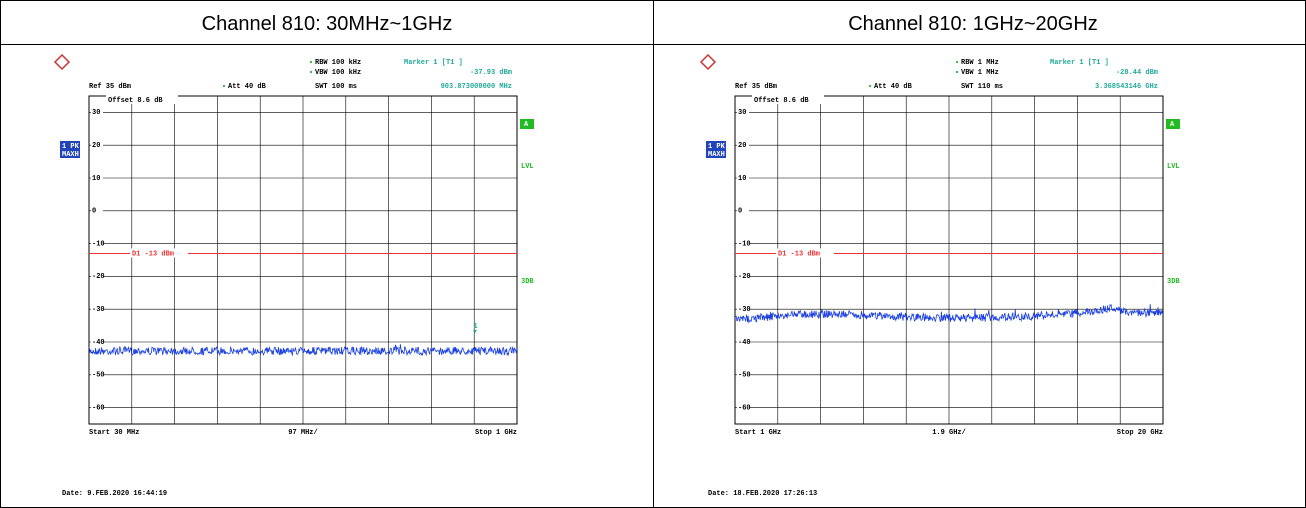 Image resolution: width=1306 pixels, height=508 pixels. I want to click on date: Date: 18.FEB.2020 17:26:13, so click(762, 494).